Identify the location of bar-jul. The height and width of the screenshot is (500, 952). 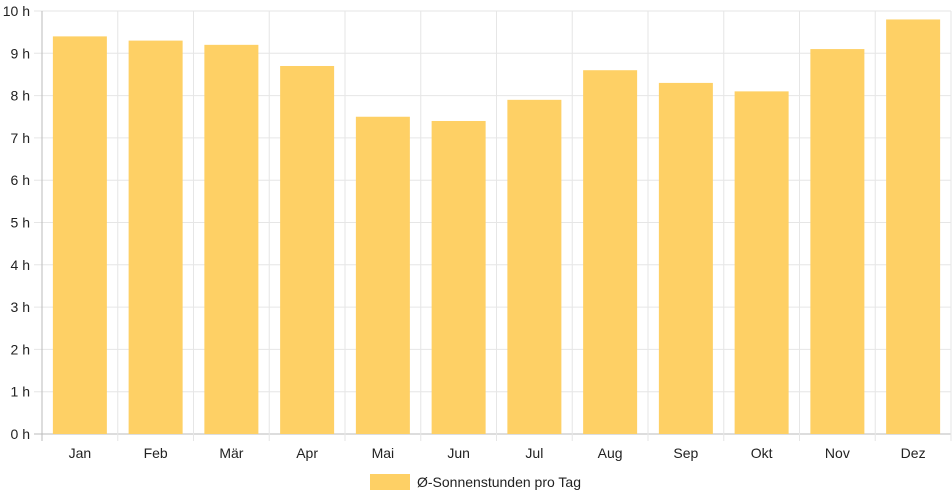
(534, 266).